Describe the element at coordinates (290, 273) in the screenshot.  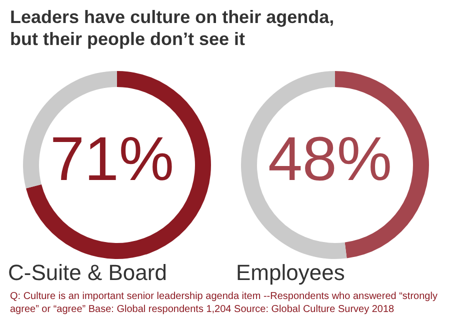
I see `text: Employees` at that location.